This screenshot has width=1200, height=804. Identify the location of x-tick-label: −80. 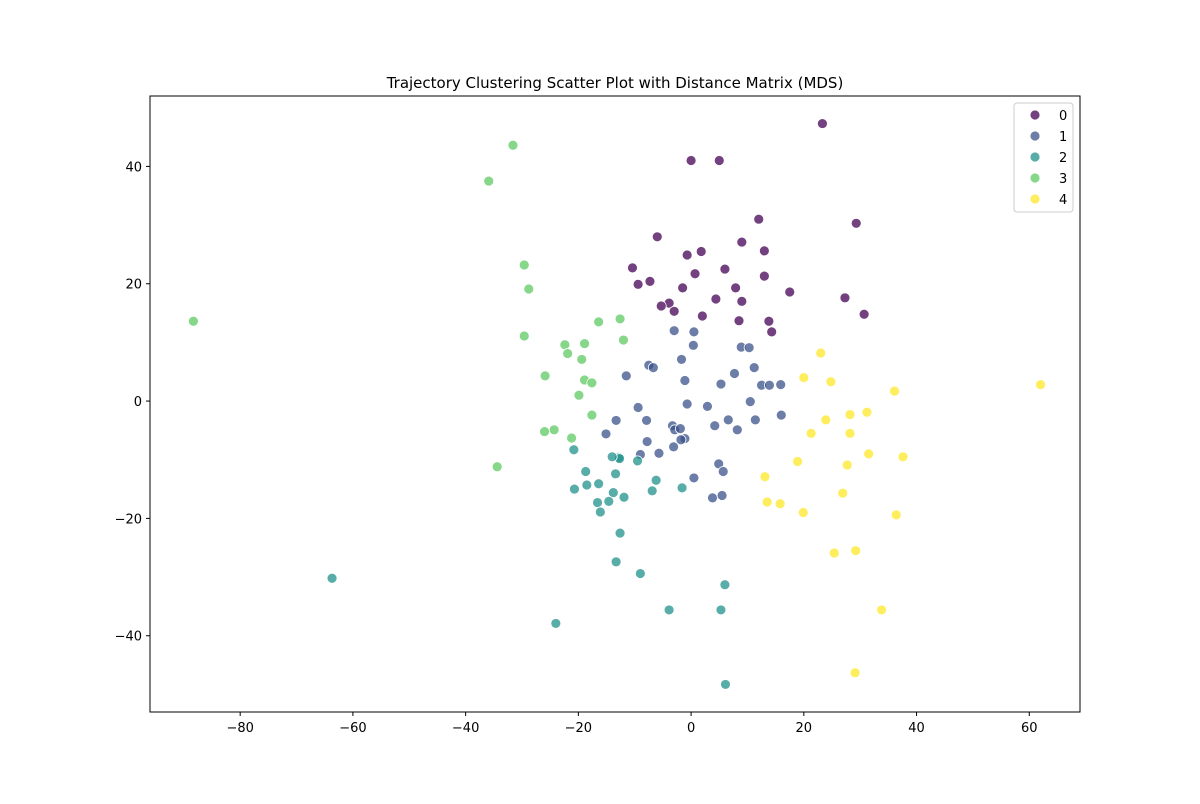
(239, 728).